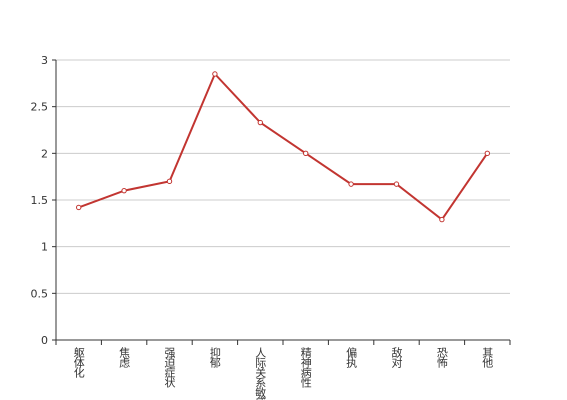  Describe the element at coordinates (44, 247) in the screenshot. I see `y-tick-label: 1` at that location.